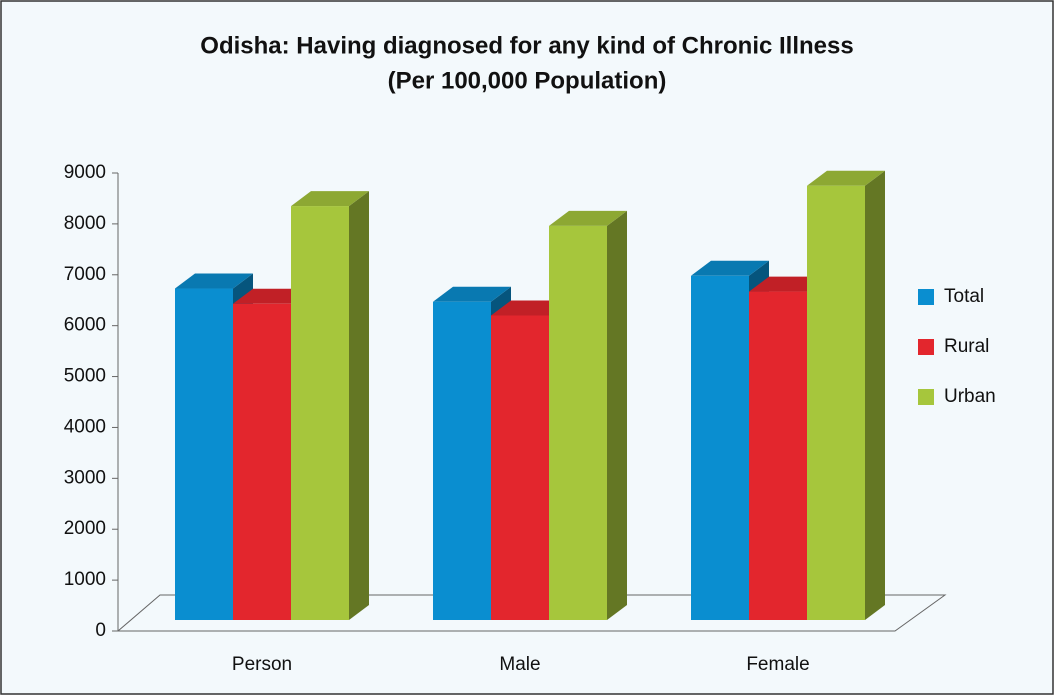 This screenshot has height=695, width=1054. What do you see at coordinates (527, 80) in the screenshot?
I see `chart-subtitle: (Per 100,000 Population)` at bounding box center [527, 80].